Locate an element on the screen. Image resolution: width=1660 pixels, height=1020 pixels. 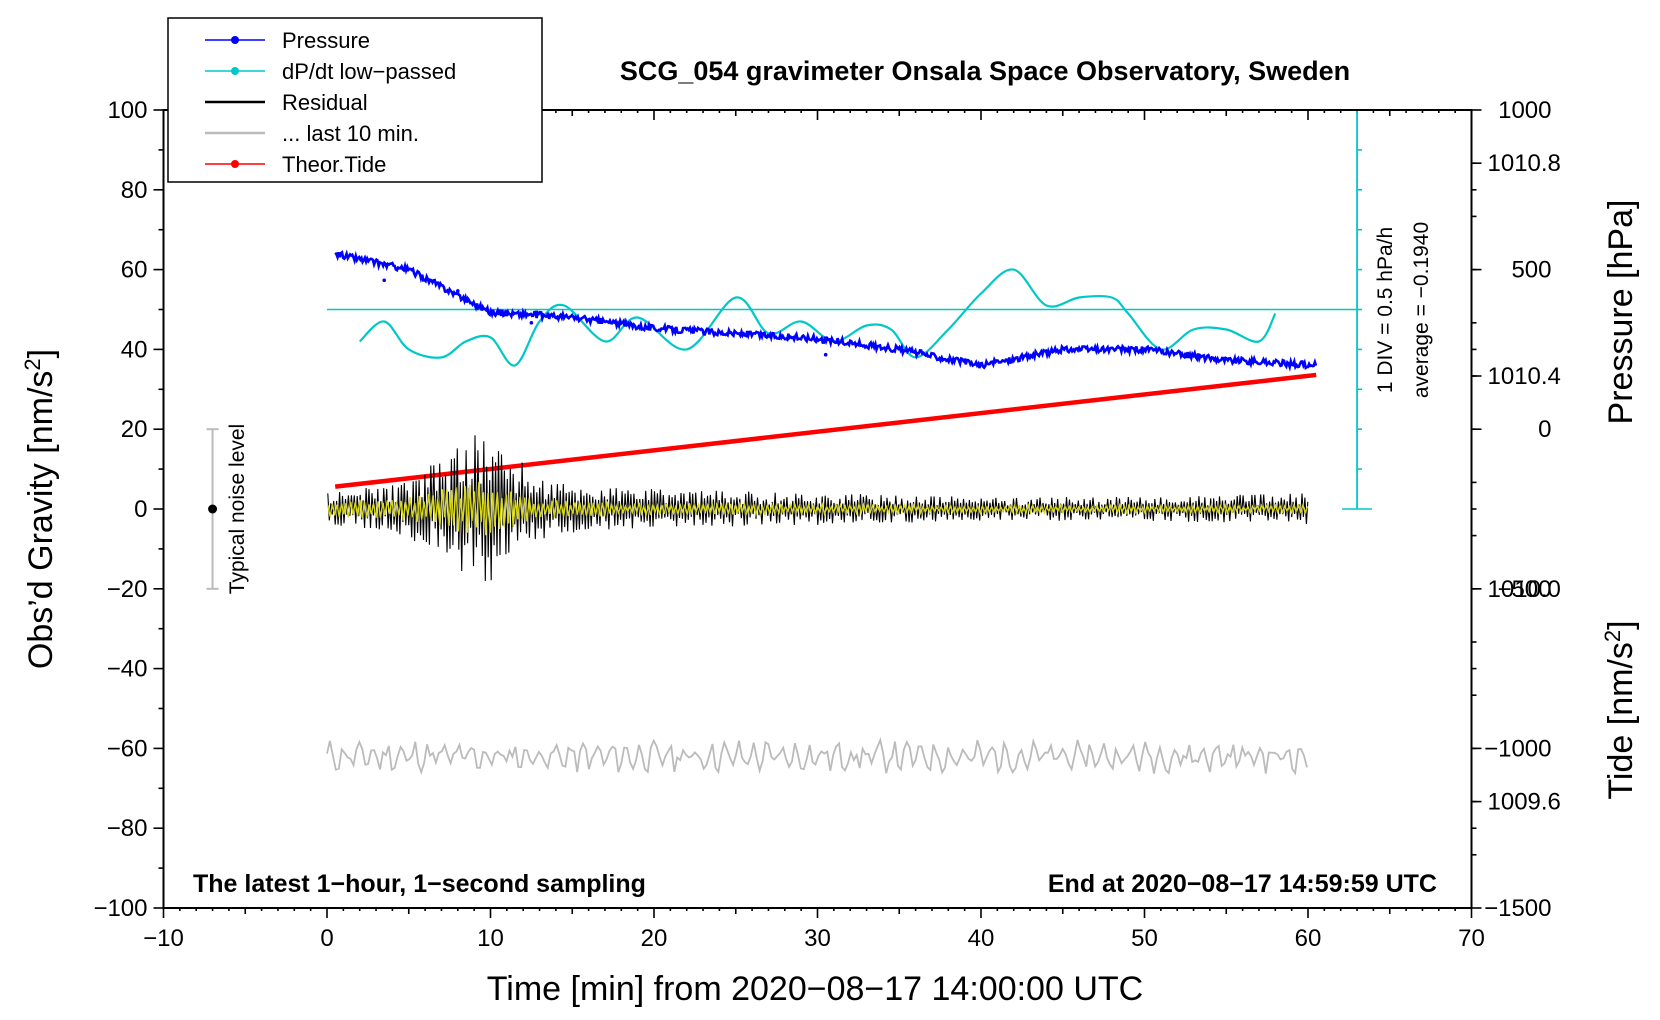
y-tick-label: 60 is located at coordinates (134, 270).